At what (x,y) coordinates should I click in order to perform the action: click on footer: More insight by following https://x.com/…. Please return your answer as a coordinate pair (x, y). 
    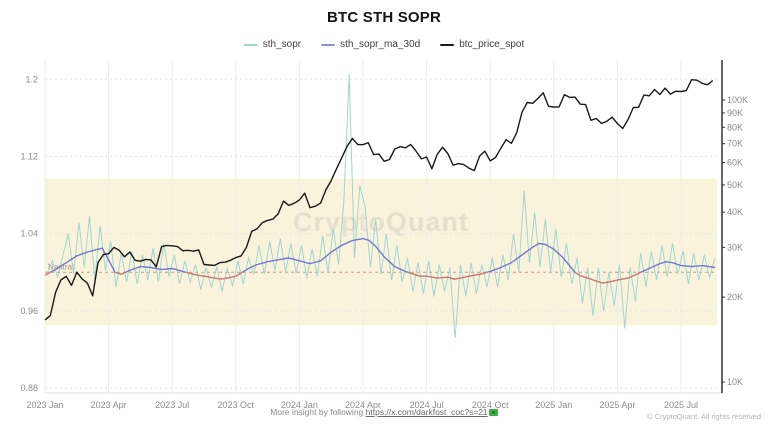
    Looking at the image, I should click on (384, 412).